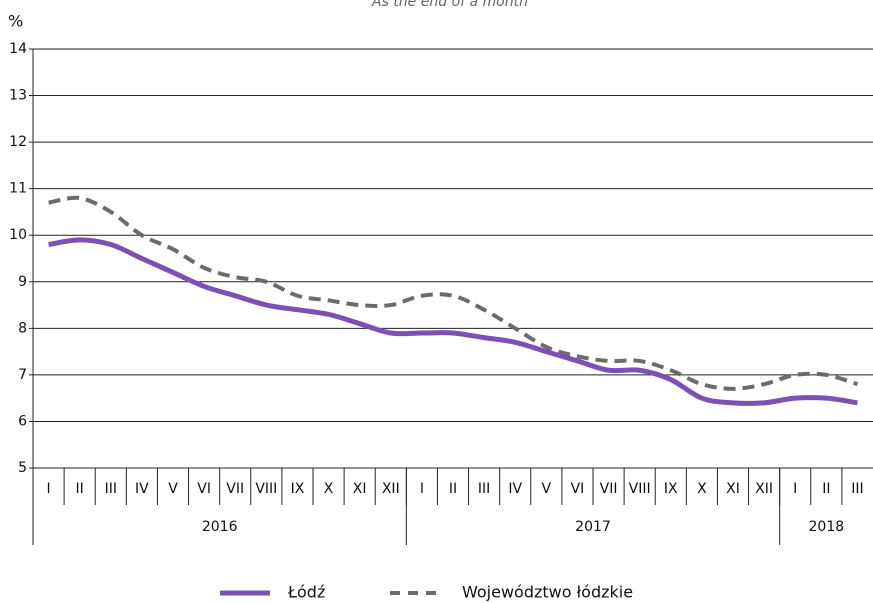 This screenshot has width=873, height=603. I want to click on y-tick-label: 13, so click(18, 96).